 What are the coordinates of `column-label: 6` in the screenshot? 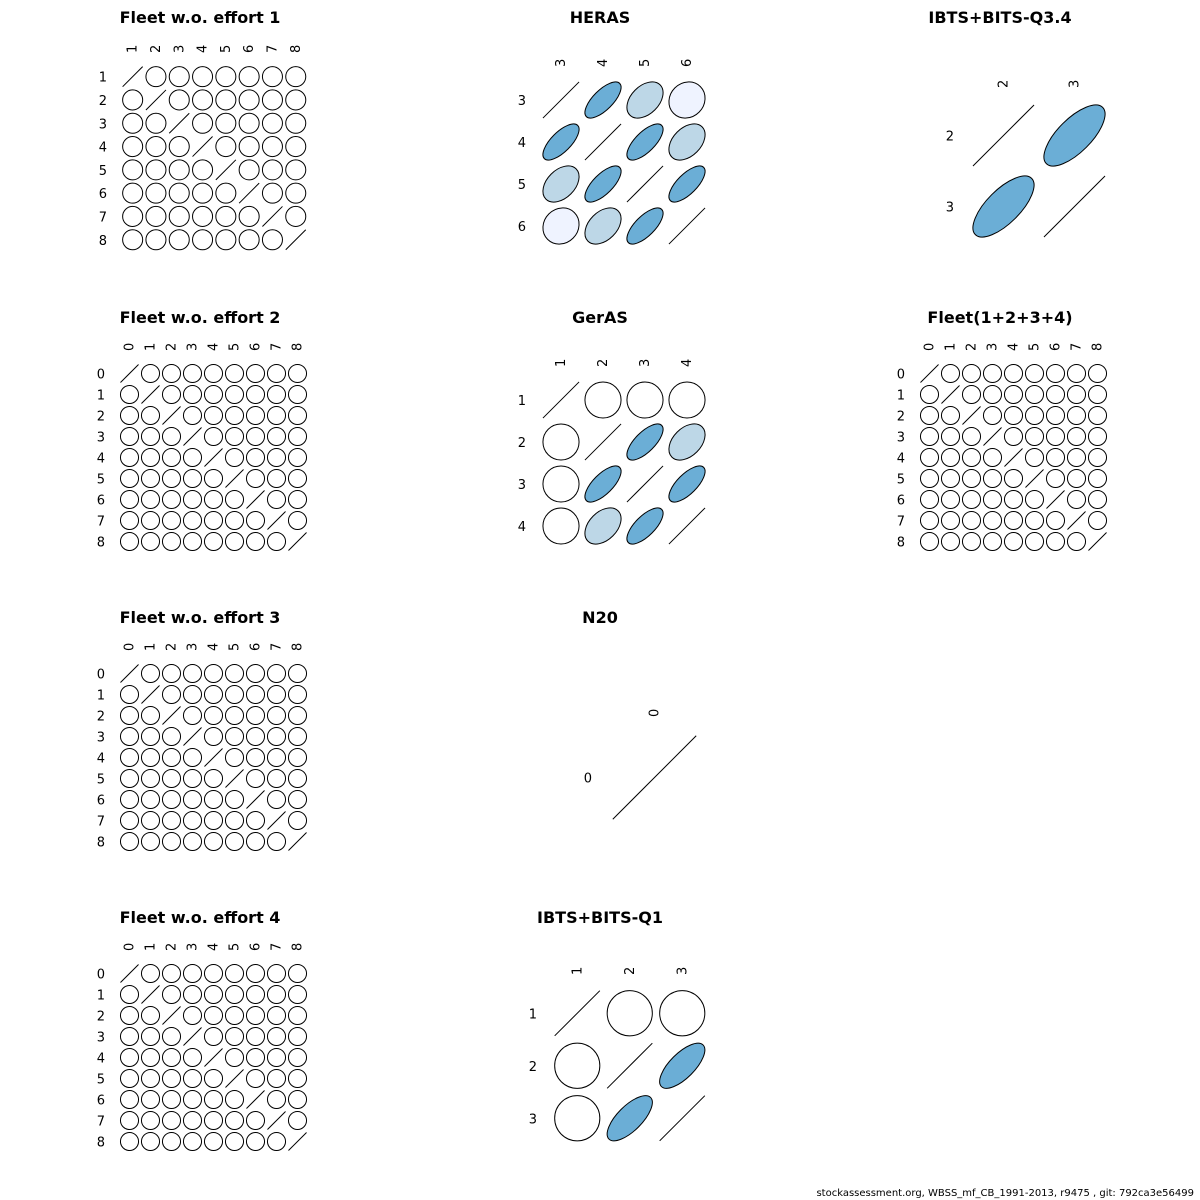 It's located at (687, 63).